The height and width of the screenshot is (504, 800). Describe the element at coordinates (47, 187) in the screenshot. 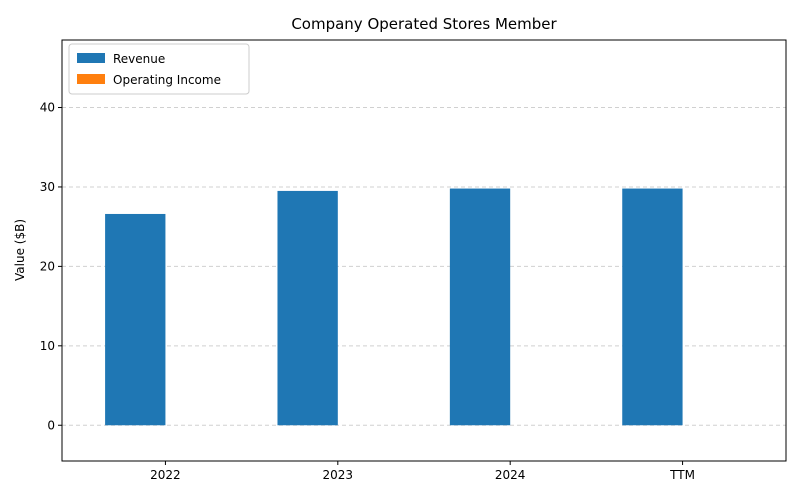

I see `y-tick-label: 30` at that location.